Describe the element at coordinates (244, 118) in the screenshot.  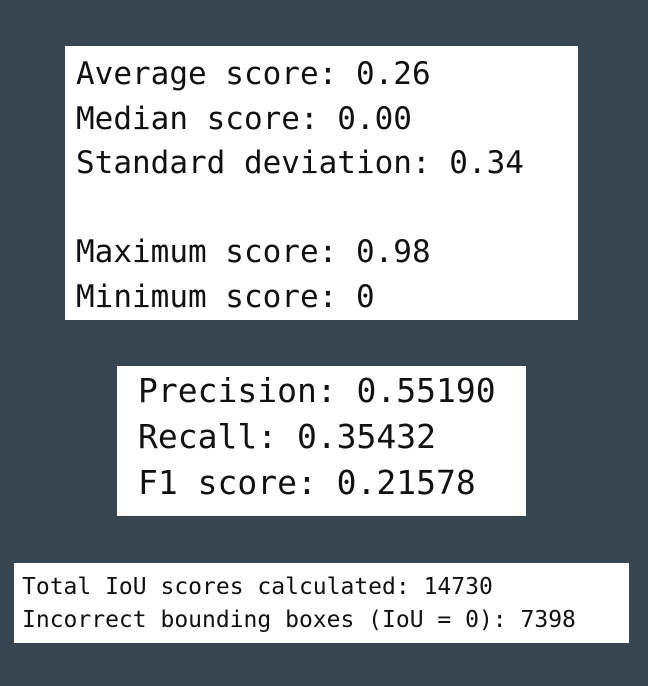
I see `median-score-text: Median score: 0.00` at that location.